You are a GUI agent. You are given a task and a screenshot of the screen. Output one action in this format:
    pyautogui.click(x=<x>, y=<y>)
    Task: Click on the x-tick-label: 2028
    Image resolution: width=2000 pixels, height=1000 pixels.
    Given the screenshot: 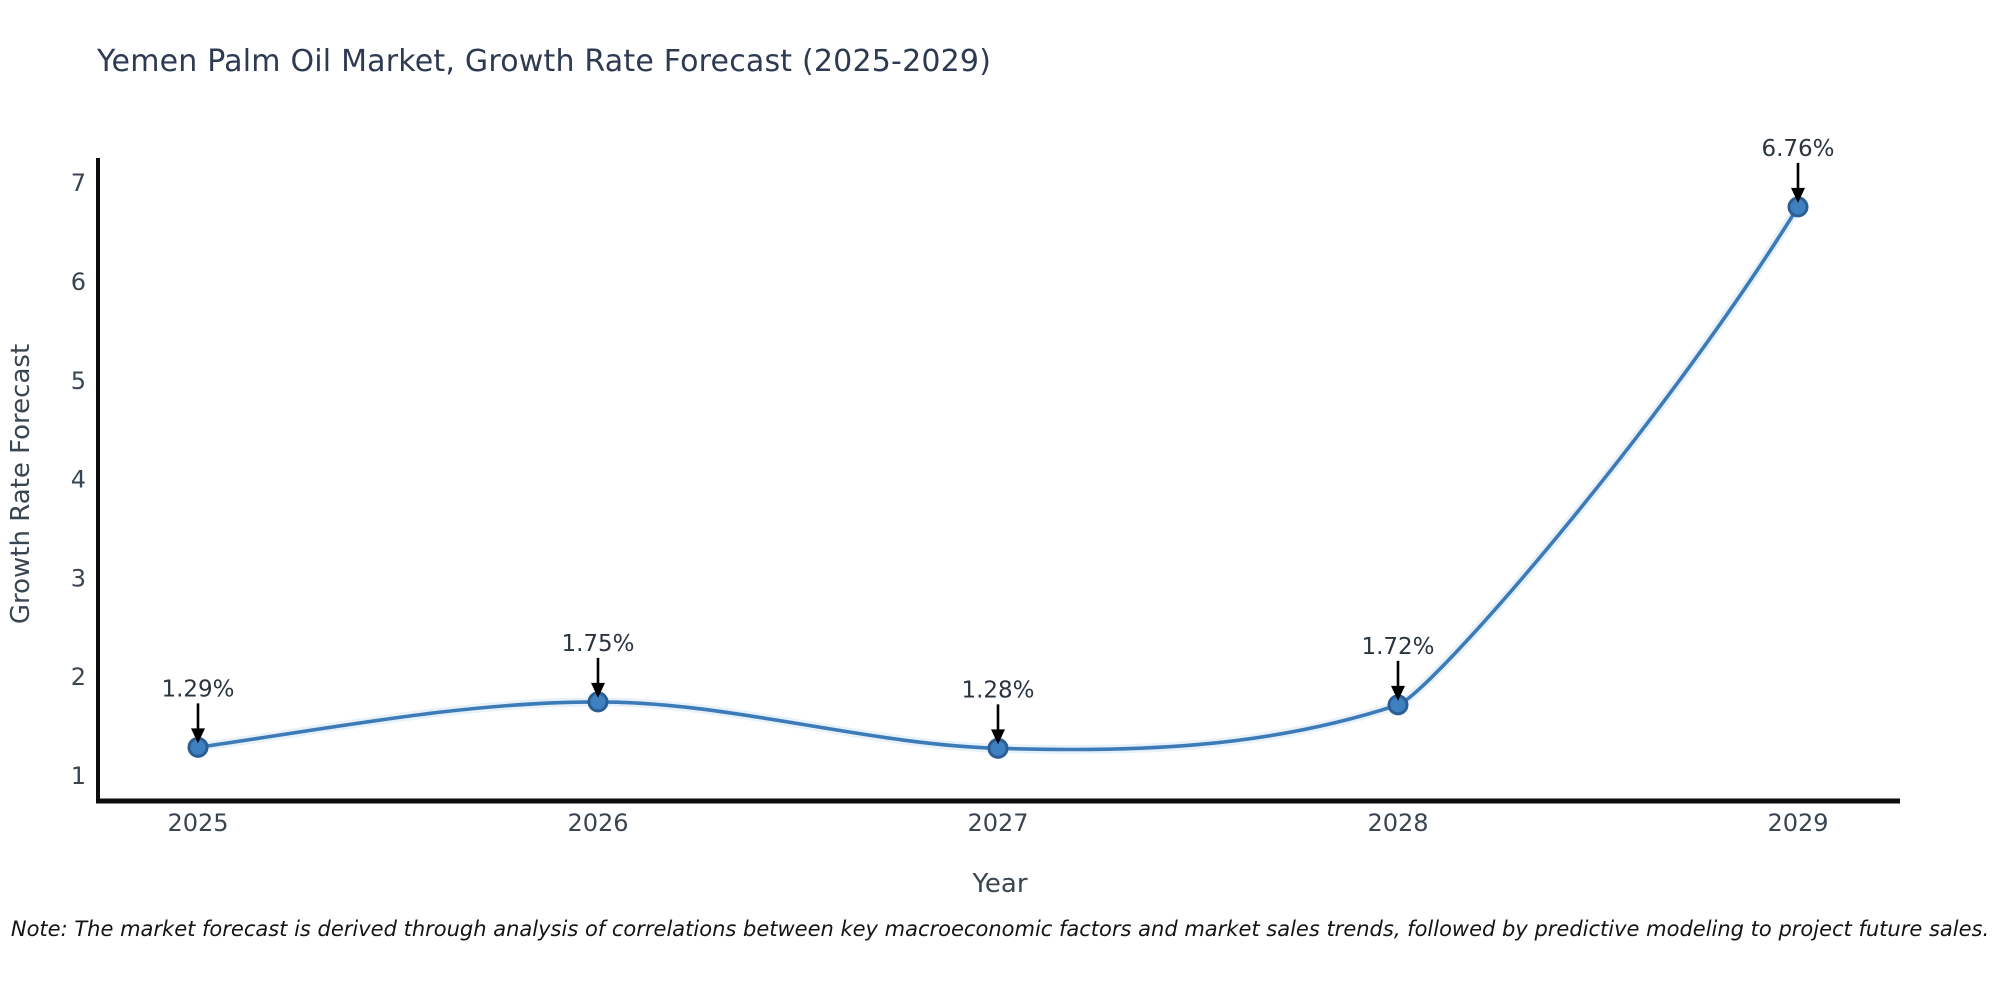 What is the action you would take?
    pyautogui.click(x=1397, y=823)
    